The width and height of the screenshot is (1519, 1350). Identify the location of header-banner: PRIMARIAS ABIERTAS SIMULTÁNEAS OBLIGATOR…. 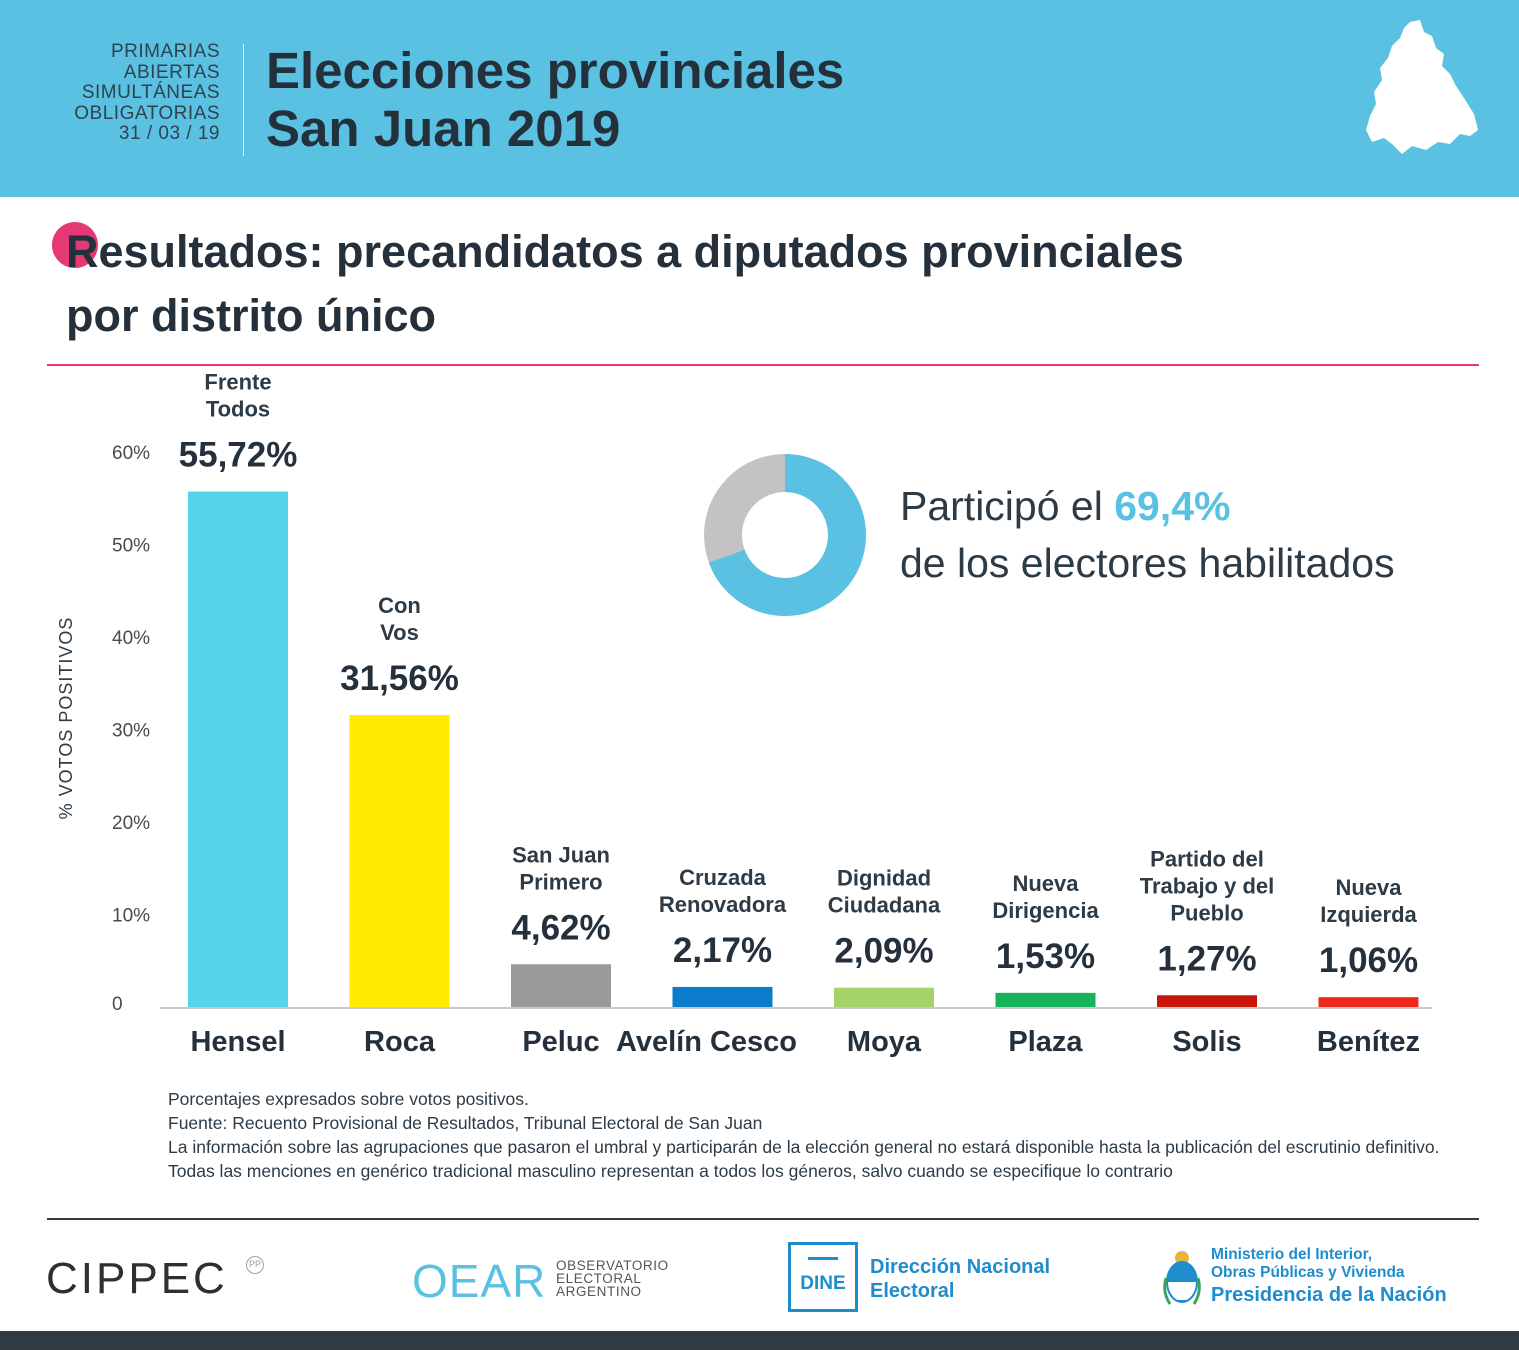
(759, 98).